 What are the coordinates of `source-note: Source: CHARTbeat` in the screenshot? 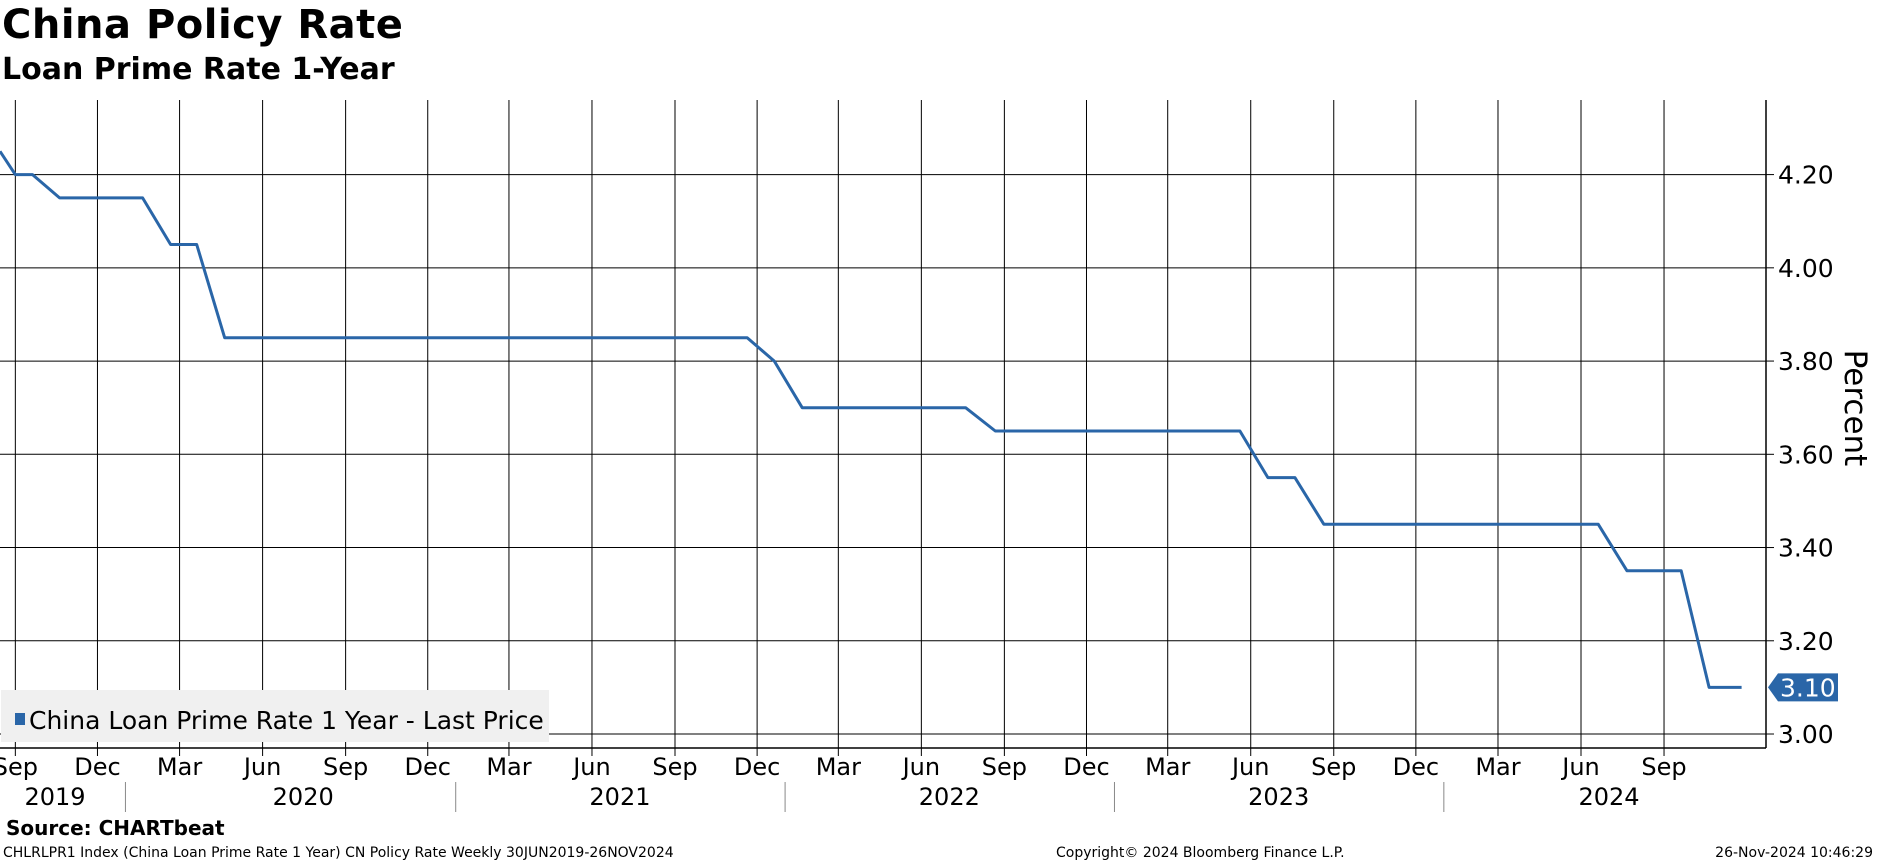 It's located at (115, 828).